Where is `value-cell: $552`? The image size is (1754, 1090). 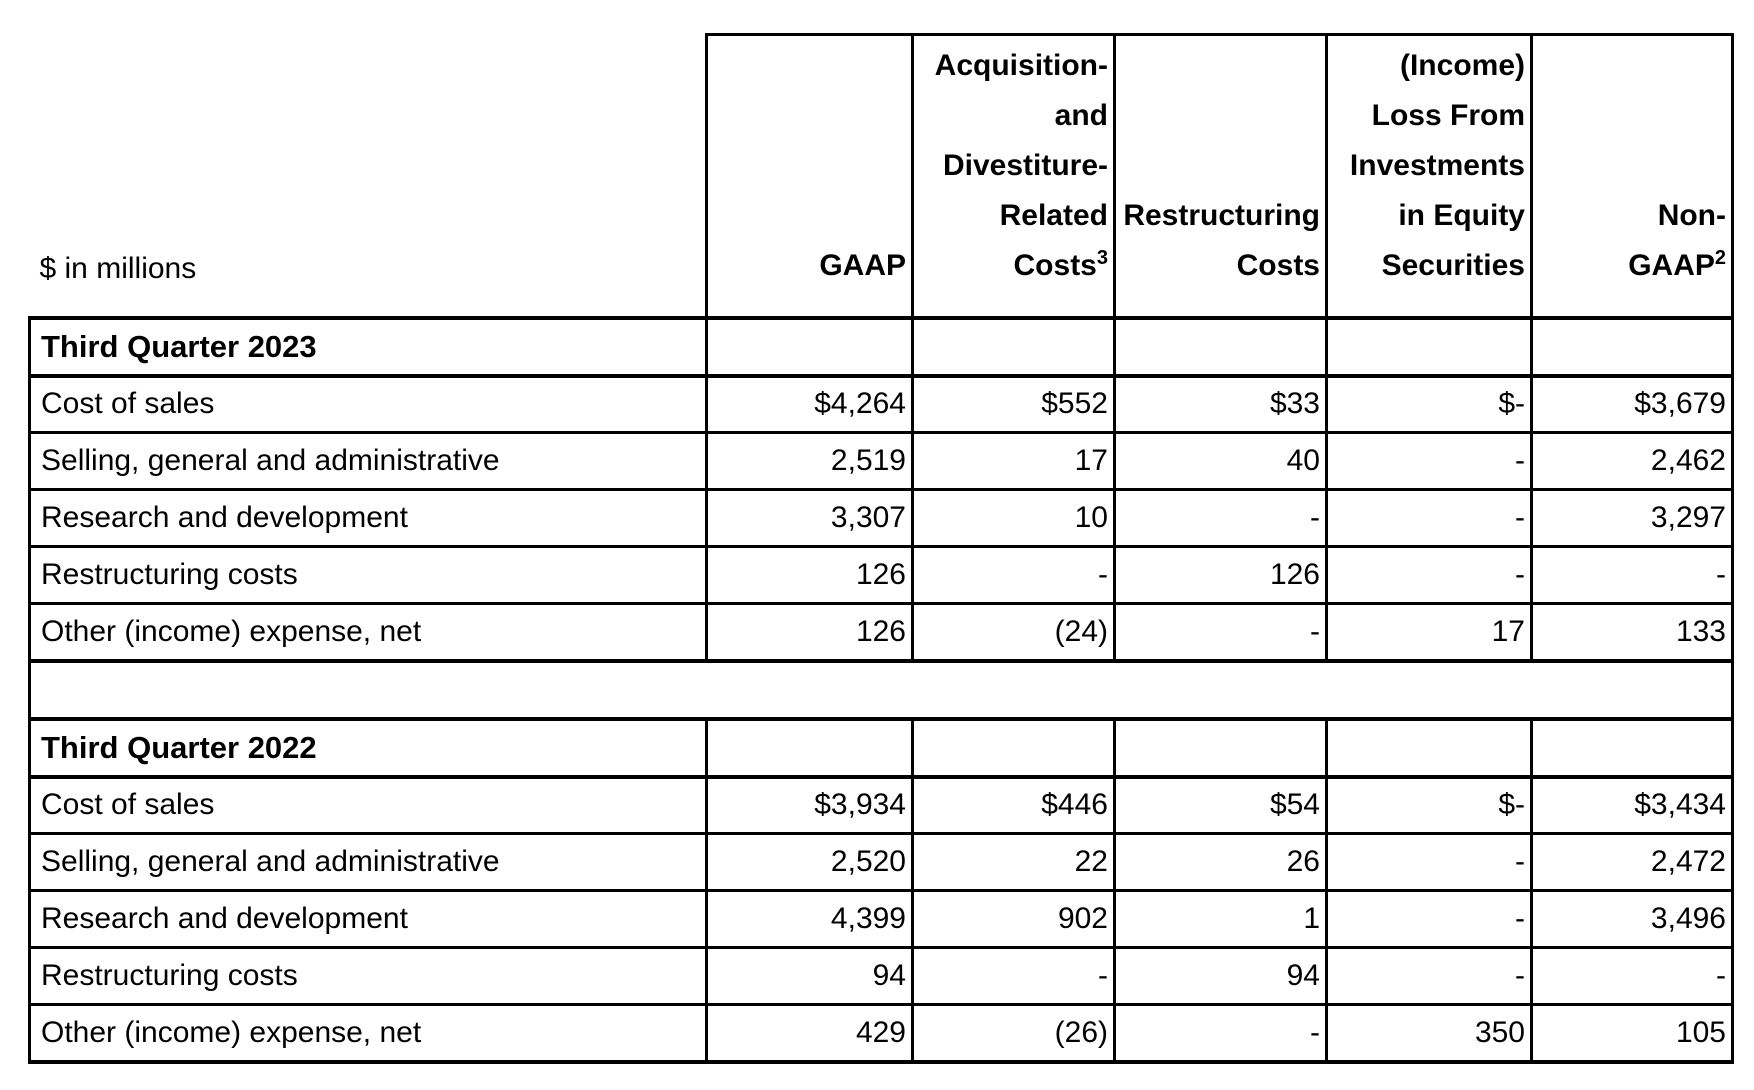 value-cell: $552 is located at coordinates (1013, 404).